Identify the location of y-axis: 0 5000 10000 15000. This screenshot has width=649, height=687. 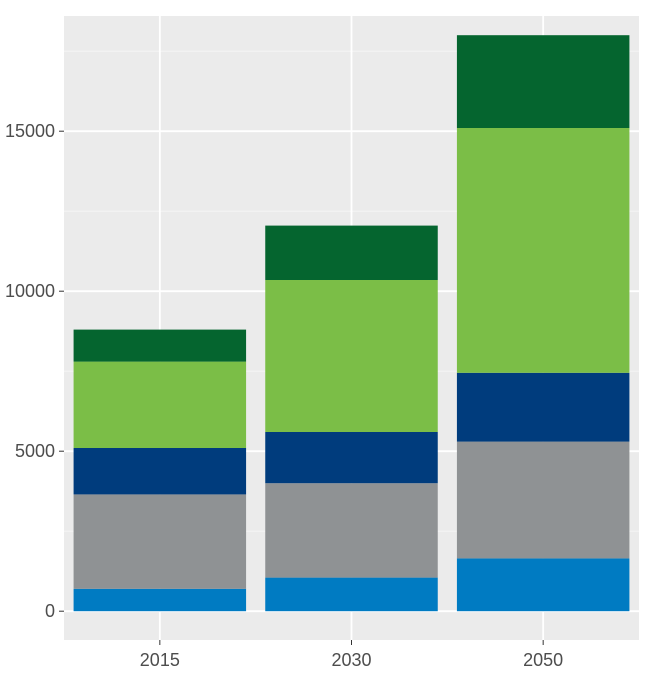
(34, 371).